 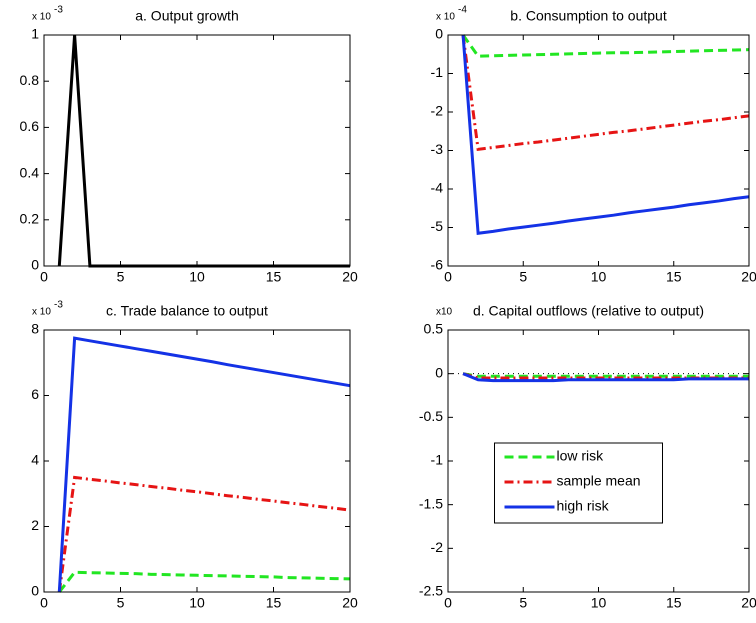 I want to click on y-tick-label: 0.2, so click(x=30, y=219).